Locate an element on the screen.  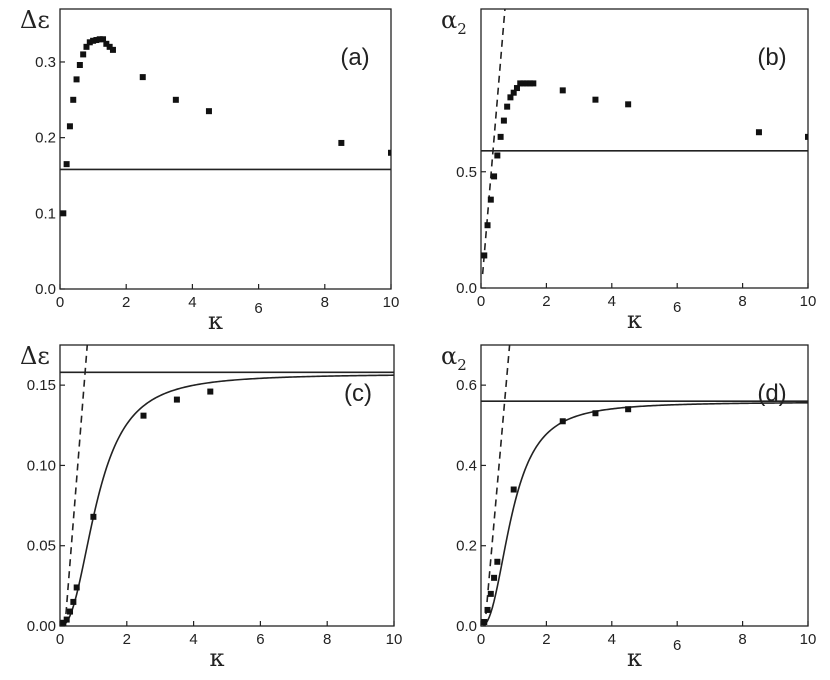
y-axis-label-main: Δε is located at coordinates (35, 20).